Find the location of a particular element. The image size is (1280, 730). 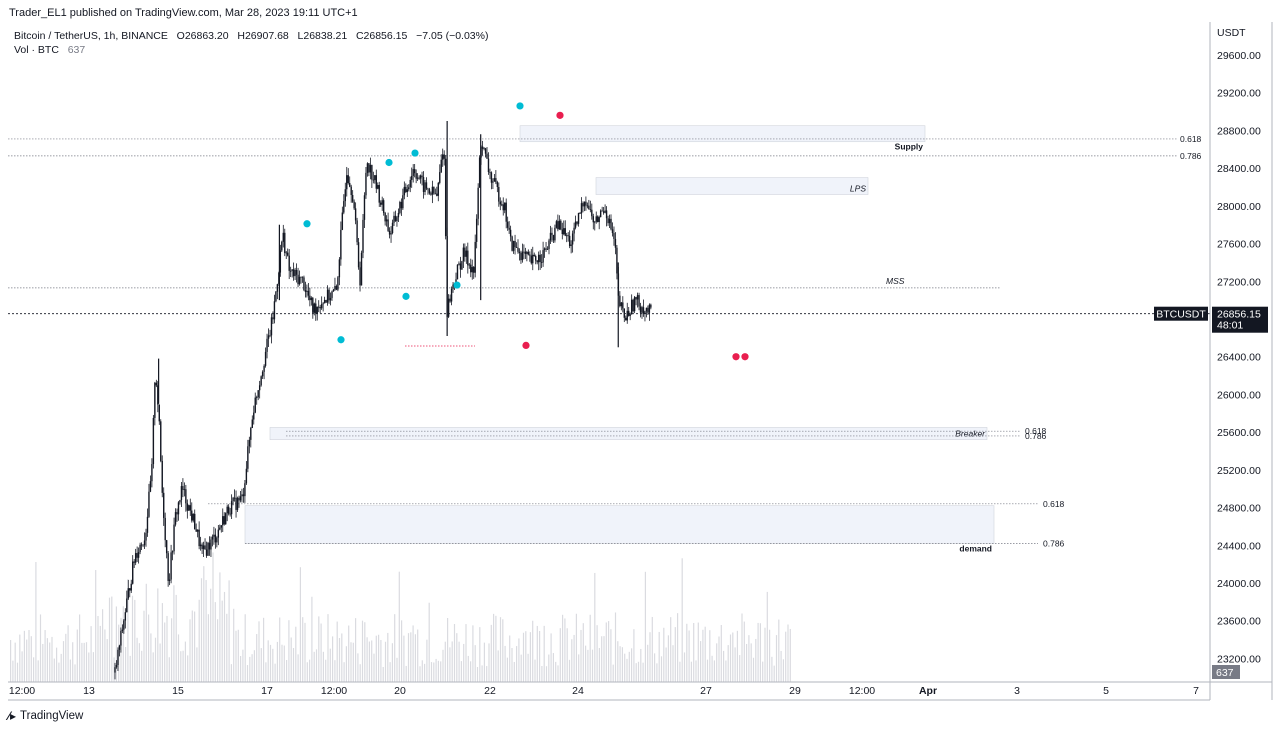

footer-brand: ⁄▸ TradingView is located at coordinates (45, 716).